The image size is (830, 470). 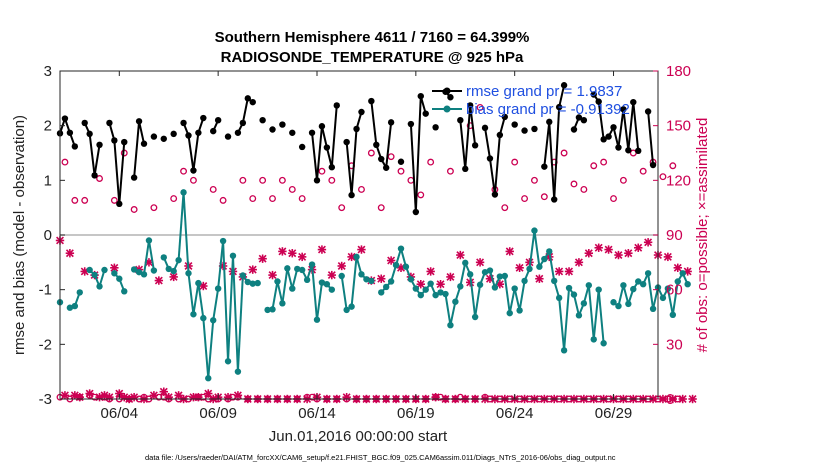 I want to click on legend-bias-marker, so click(x=447, y=109).